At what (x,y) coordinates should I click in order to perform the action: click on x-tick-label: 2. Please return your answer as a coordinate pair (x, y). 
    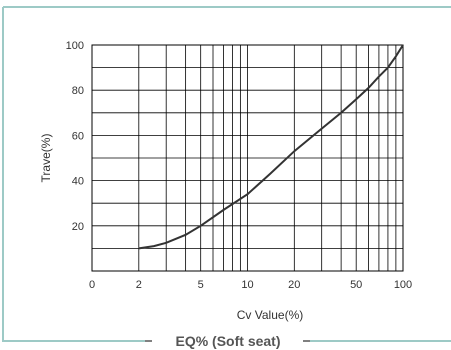
    Looking at the image, I should click on (139, 285).